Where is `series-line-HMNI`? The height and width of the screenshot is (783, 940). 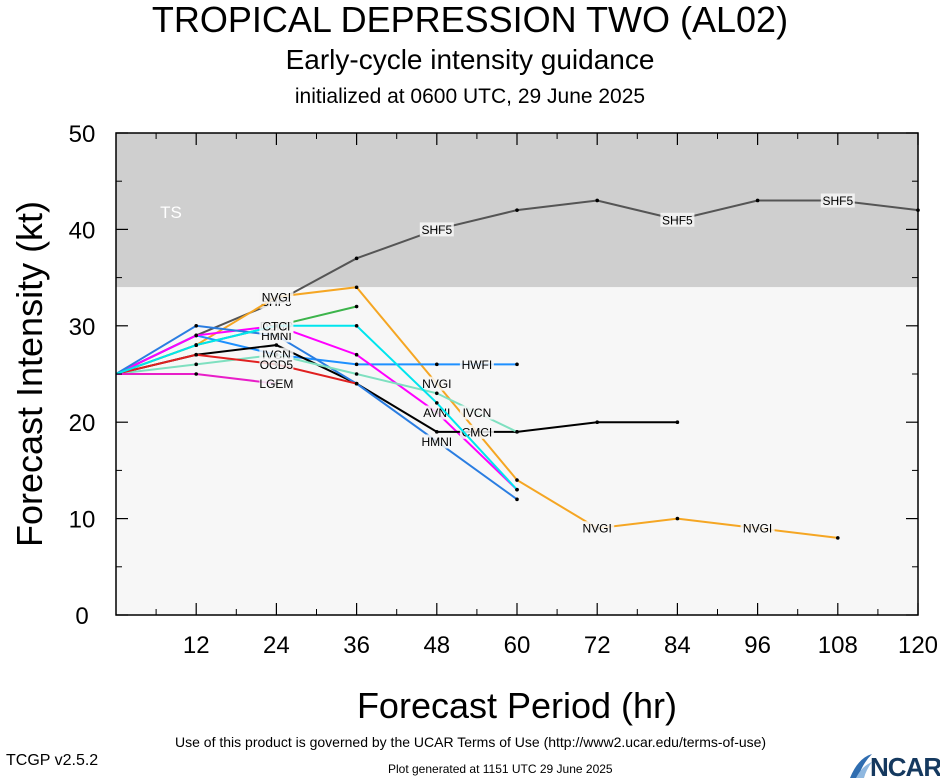 series-line-HMNI is located at coordinates (316, 412).